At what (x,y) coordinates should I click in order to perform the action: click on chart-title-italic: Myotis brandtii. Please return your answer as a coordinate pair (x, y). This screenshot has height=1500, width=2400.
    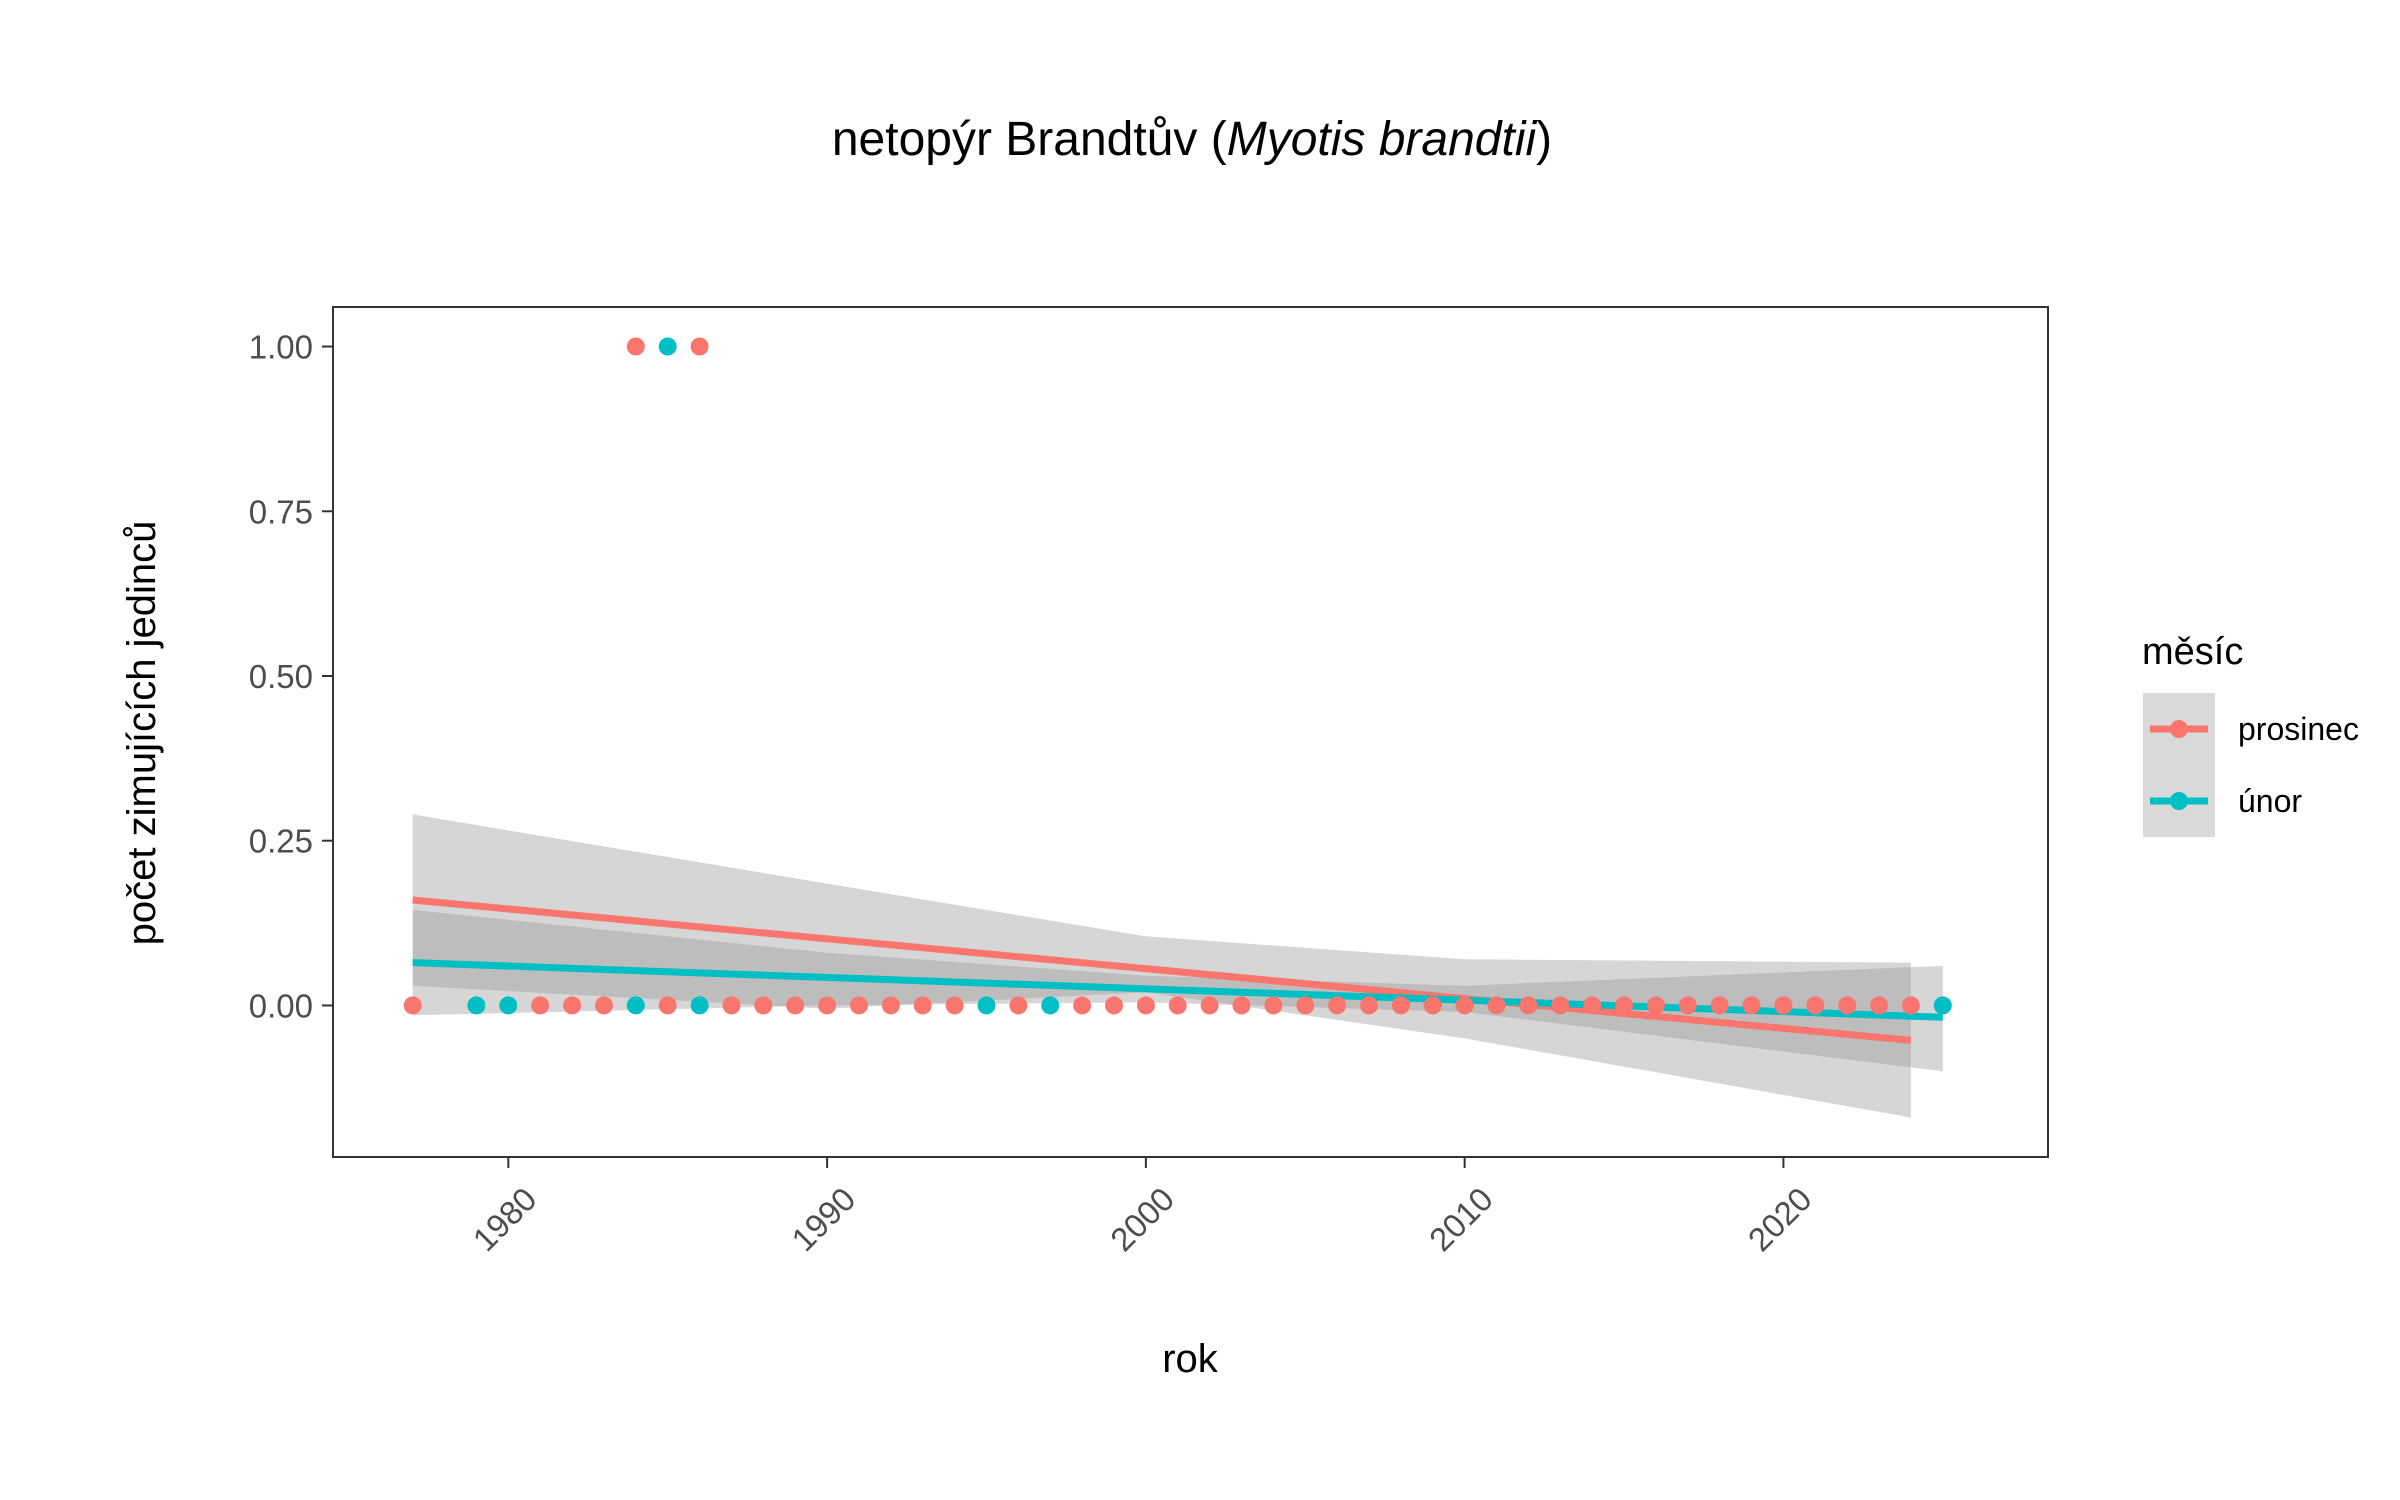
    Looking at the image, I should click on (1382, 139).